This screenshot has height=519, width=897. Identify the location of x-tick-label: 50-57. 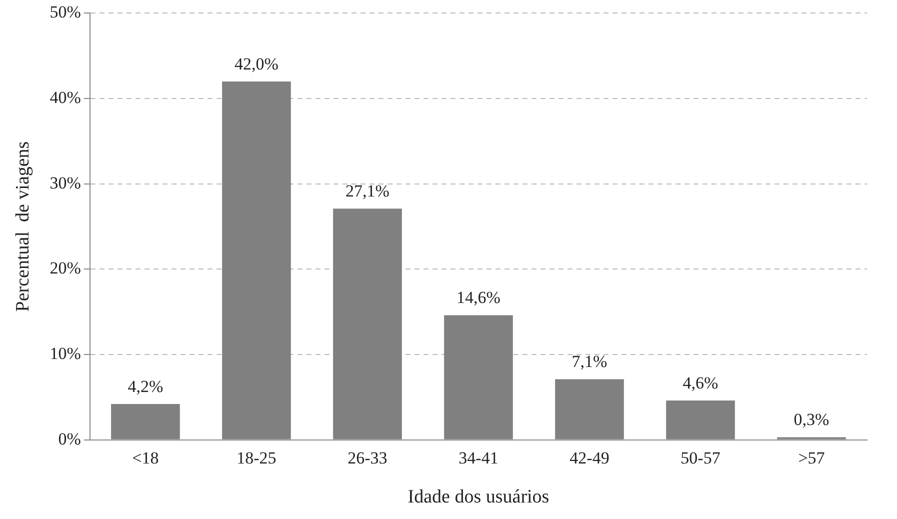
(700, 458).